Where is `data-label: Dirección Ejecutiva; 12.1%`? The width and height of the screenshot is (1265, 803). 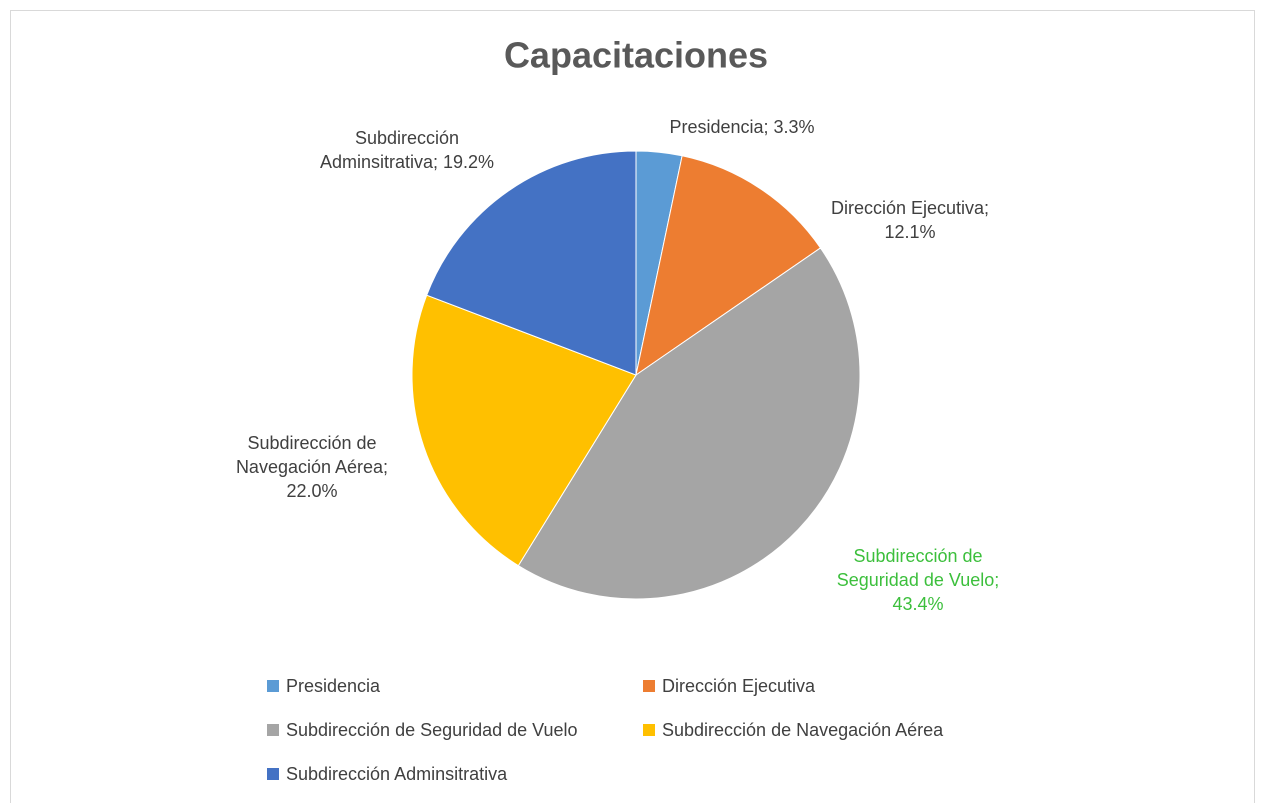
data-label: Dirección Ejecutiva; 12.1% is located at coordinates (910, 220).